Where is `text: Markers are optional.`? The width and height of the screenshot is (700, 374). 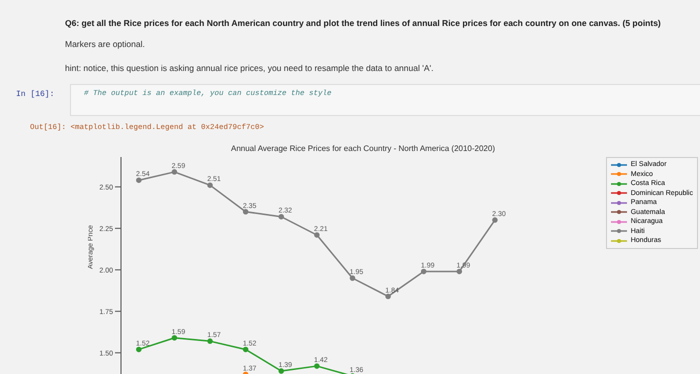 text: Markers are optional. is located at coordinates (105, 44).